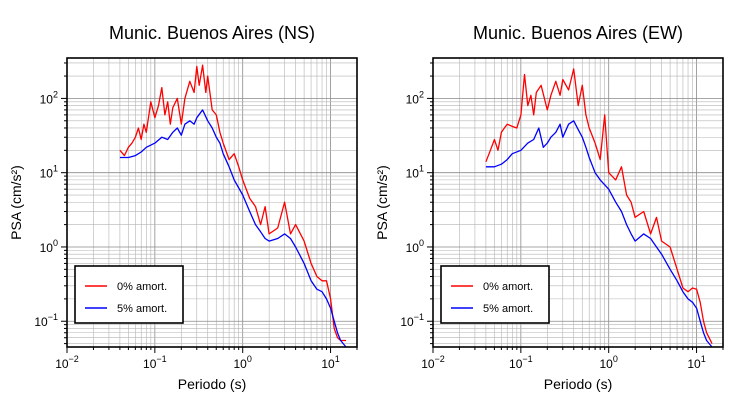 This screenshot has width=730, height=405. What do you see at coordinates (578, 33) in the screenshot?
I see `chart-title: Munic. Buenos Aires (EW)` at bounding box center [578, 33].